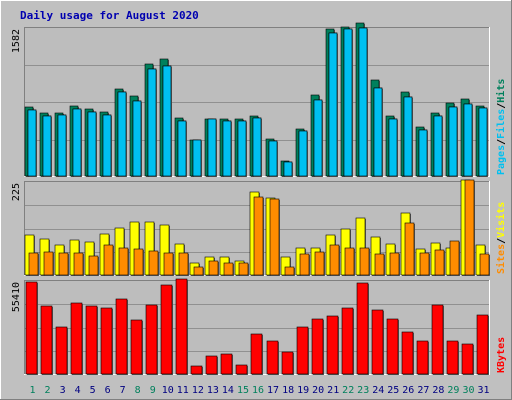  I want to click on day-label-22: 22, so click(348, 390).